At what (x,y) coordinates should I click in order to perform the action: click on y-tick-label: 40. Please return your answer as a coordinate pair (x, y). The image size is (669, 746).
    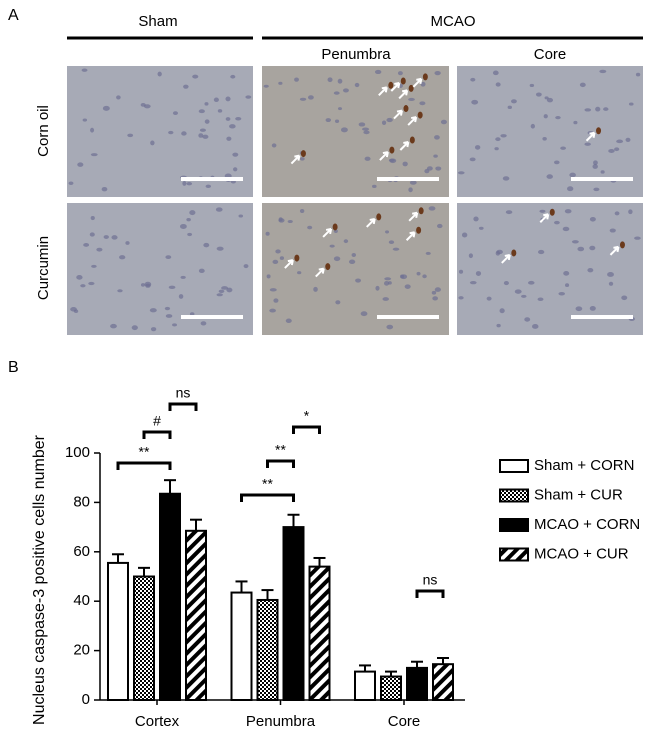
    Looking at the image, I should click on (81, 600).